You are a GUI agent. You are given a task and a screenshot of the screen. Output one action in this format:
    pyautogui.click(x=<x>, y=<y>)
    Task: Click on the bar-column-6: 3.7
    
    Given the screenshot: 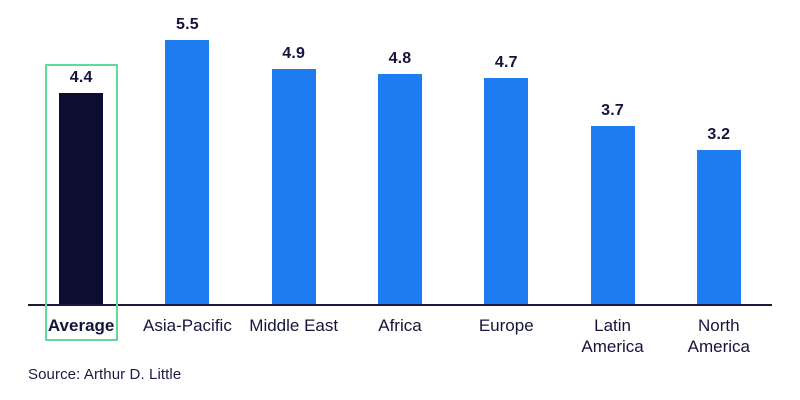 What is the action you would take?
    pyautogui.click(x=612, y=152)
    